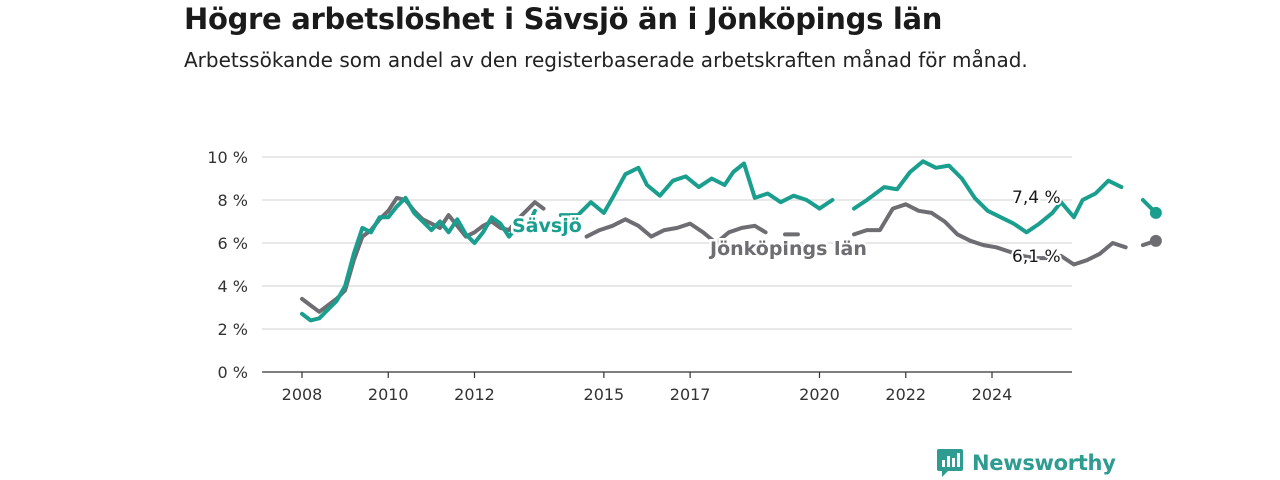  I want to click on y-tick-label: 6 %, so click(233, 243).